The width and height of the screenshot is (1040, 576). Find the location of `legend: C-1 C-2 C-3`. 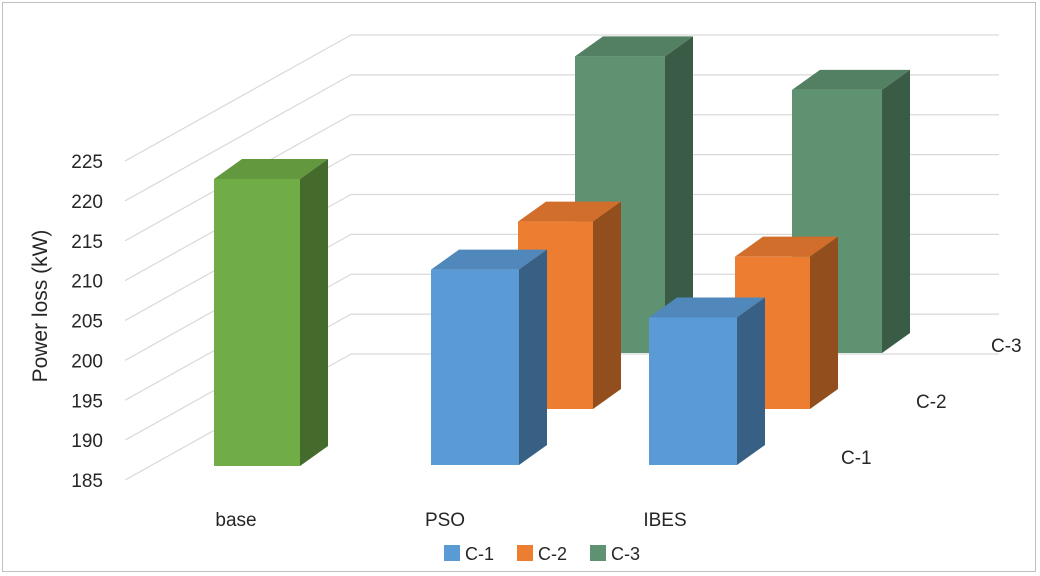

legend: C-1 C-2 C-3 is located at coordinates (542, 554).